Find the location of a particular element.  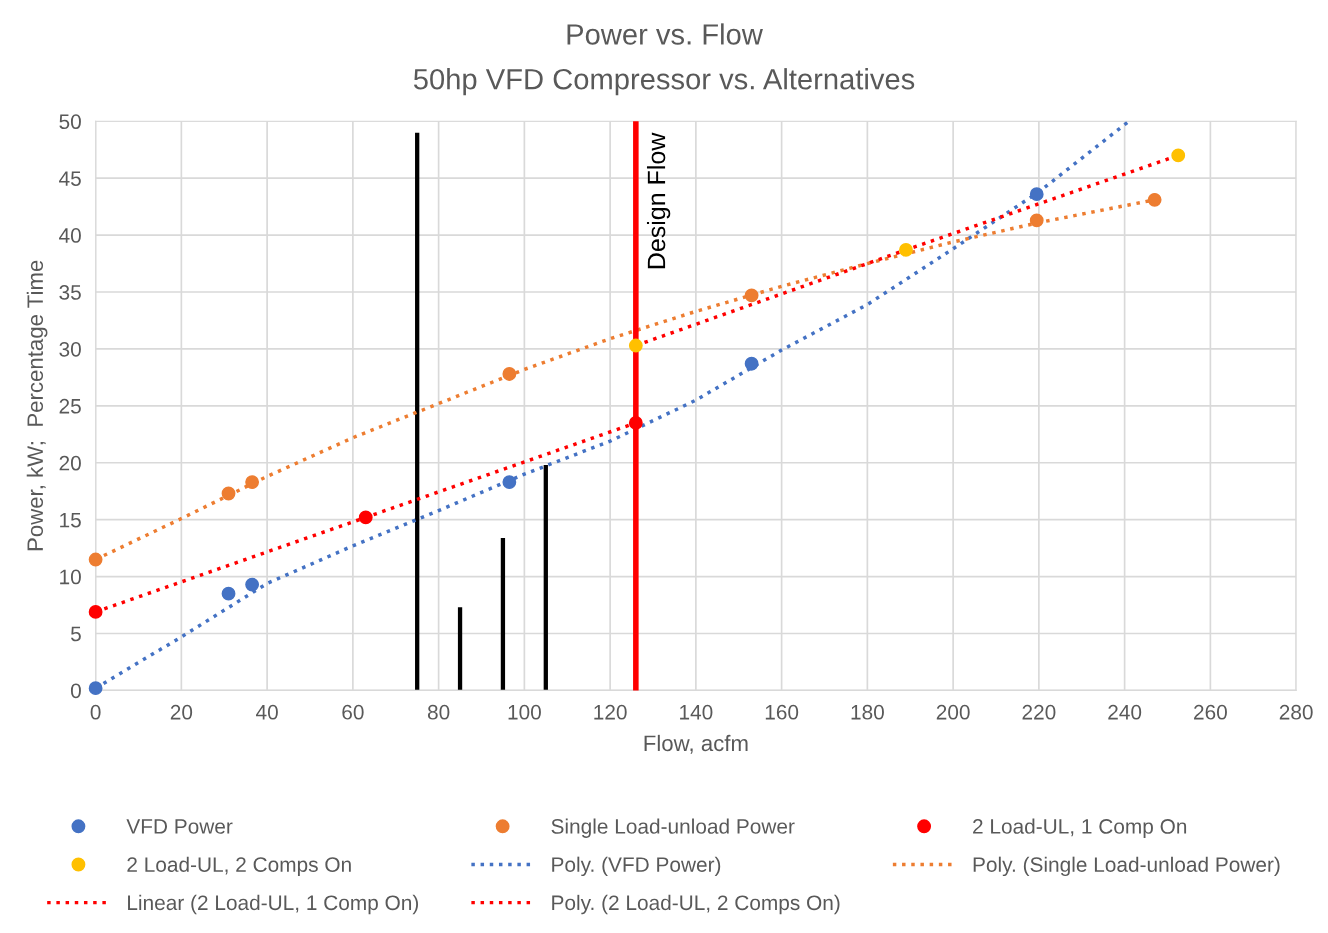

x-tick-label: 140 is located at coordinates (696, 712).